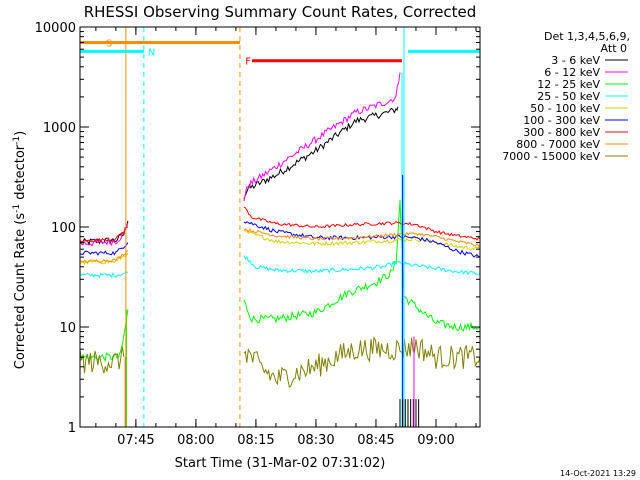 This screenshot has width=640, height=480. Describe the element at coordinates (561, 132) in the screenshot. I see `legend-label-6: 300 - 800 keV` at that location.